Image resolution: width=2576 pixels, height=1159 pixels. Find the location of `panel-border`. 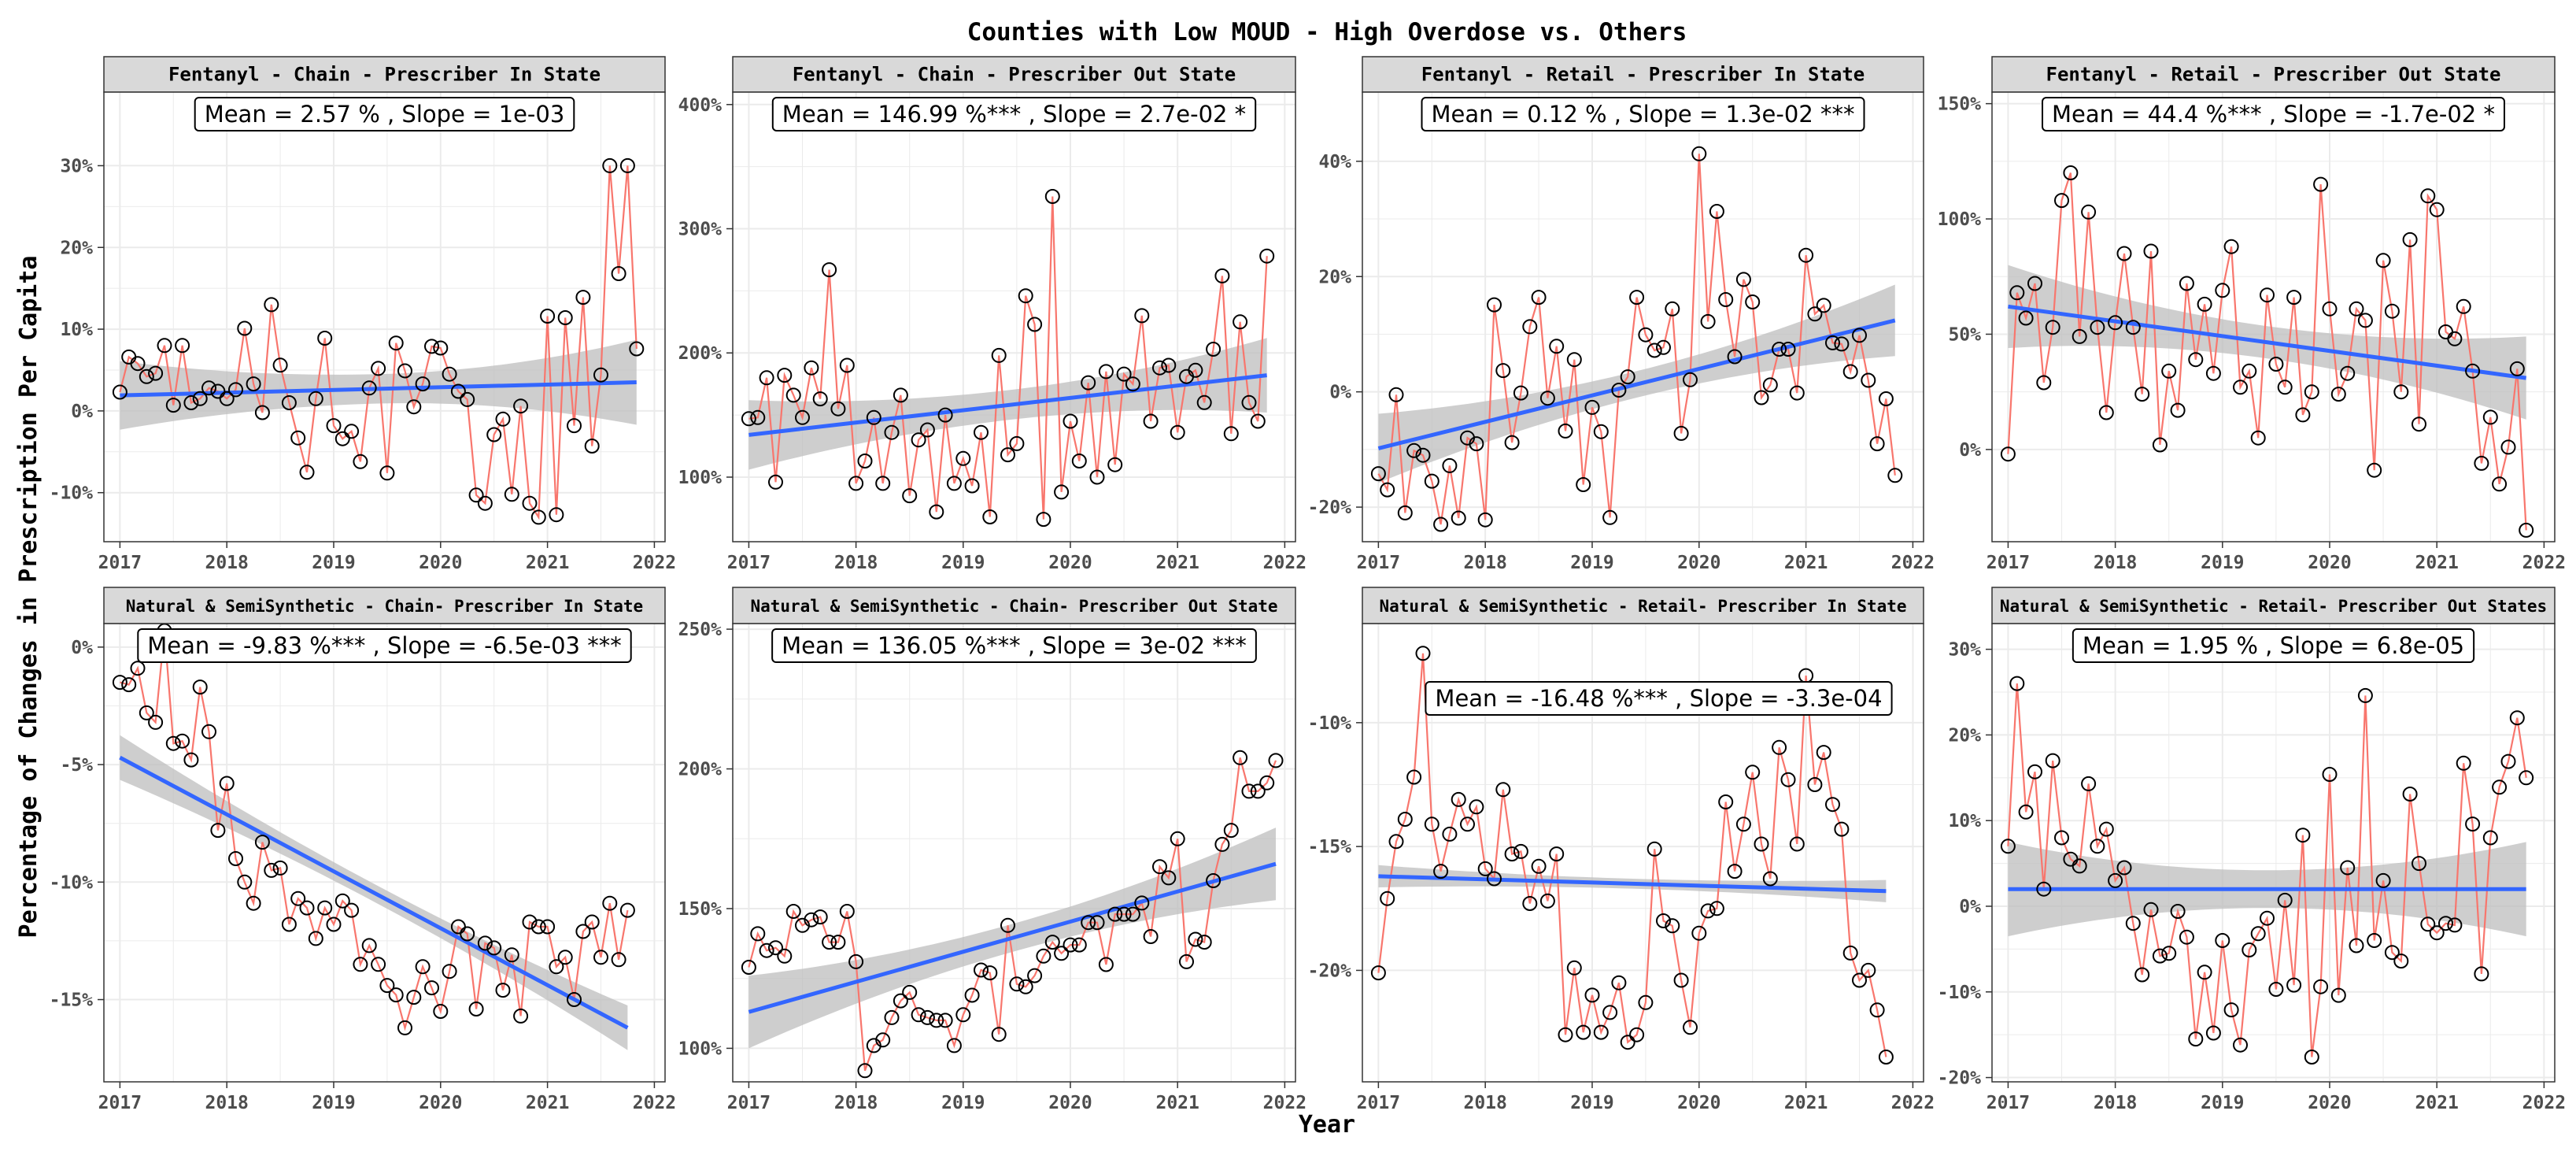

panel-border is located at coordinates (1643, 853).